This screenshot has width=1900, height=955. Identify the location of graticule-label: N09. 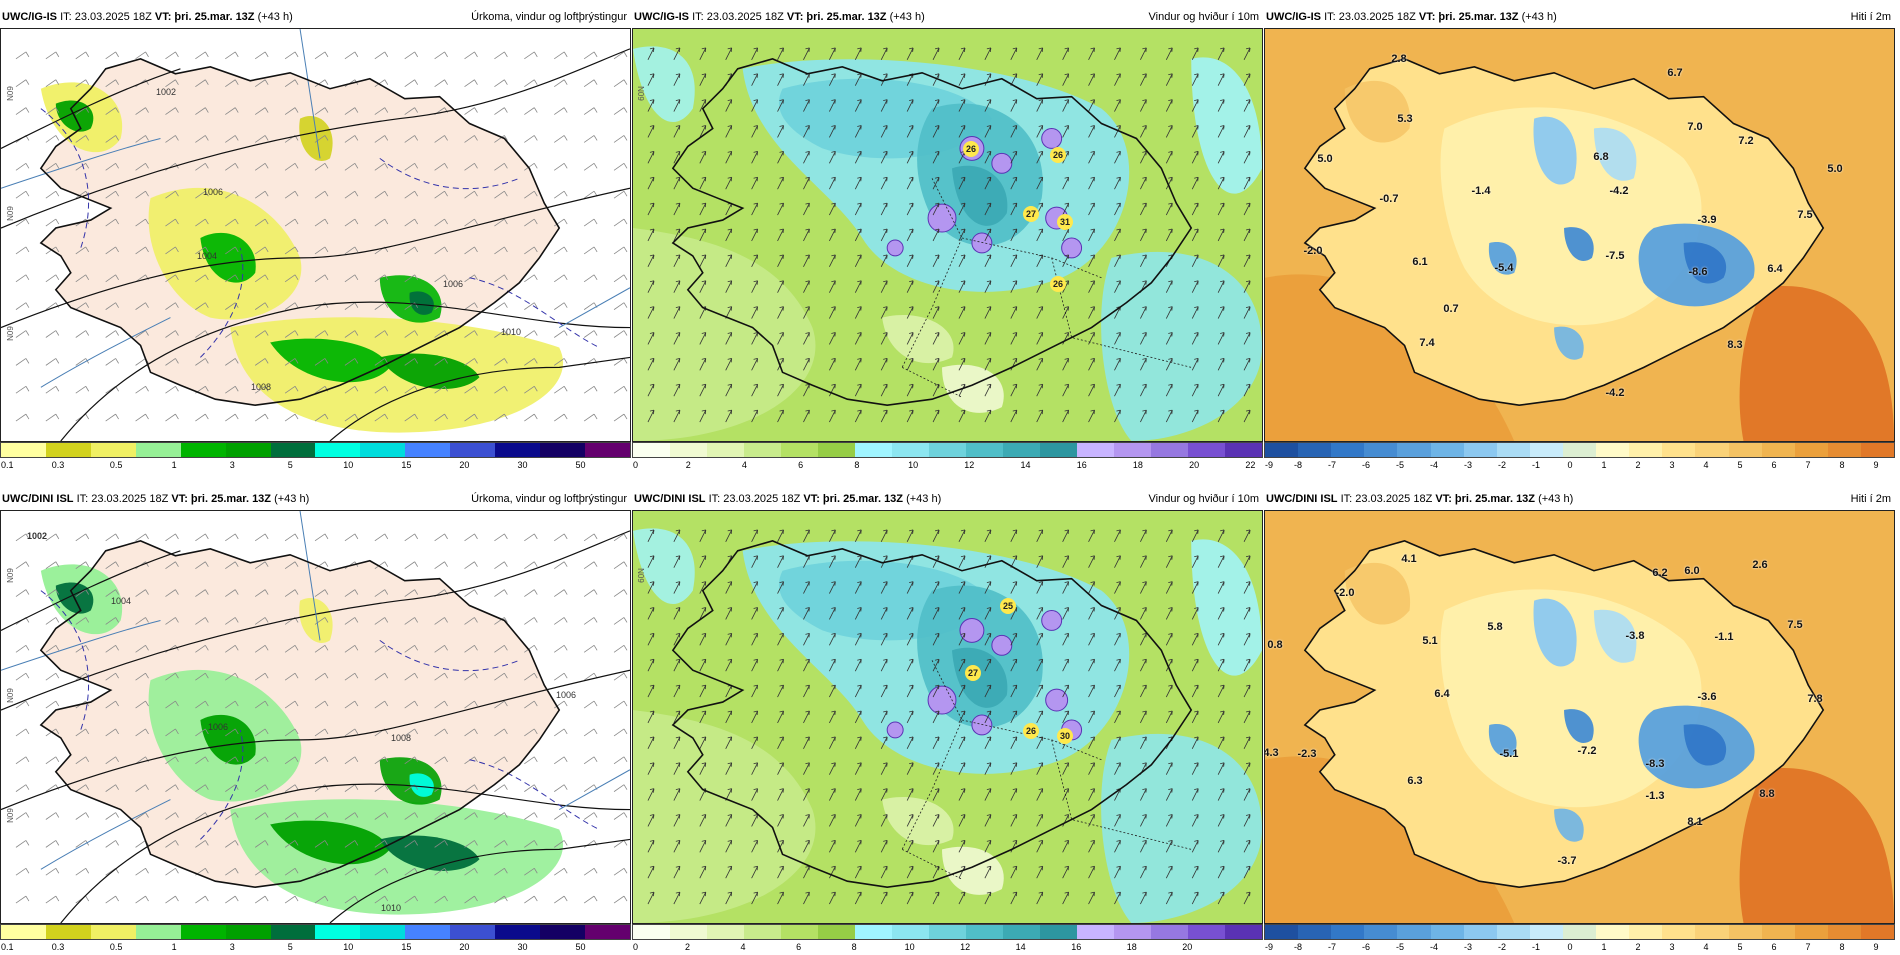
(10, 333).